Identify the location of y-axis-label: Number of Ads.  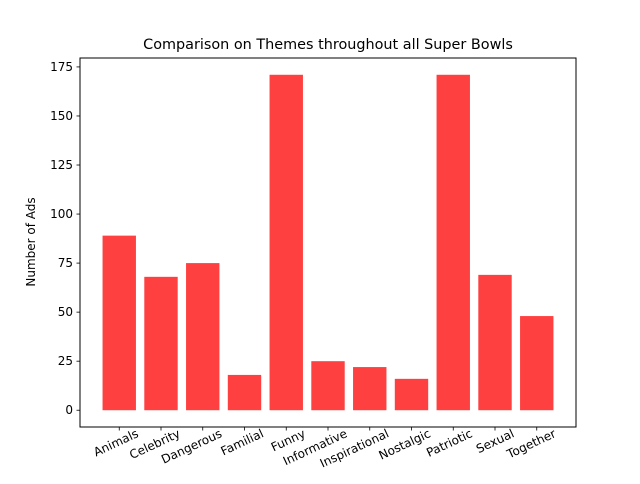
(31, 241).